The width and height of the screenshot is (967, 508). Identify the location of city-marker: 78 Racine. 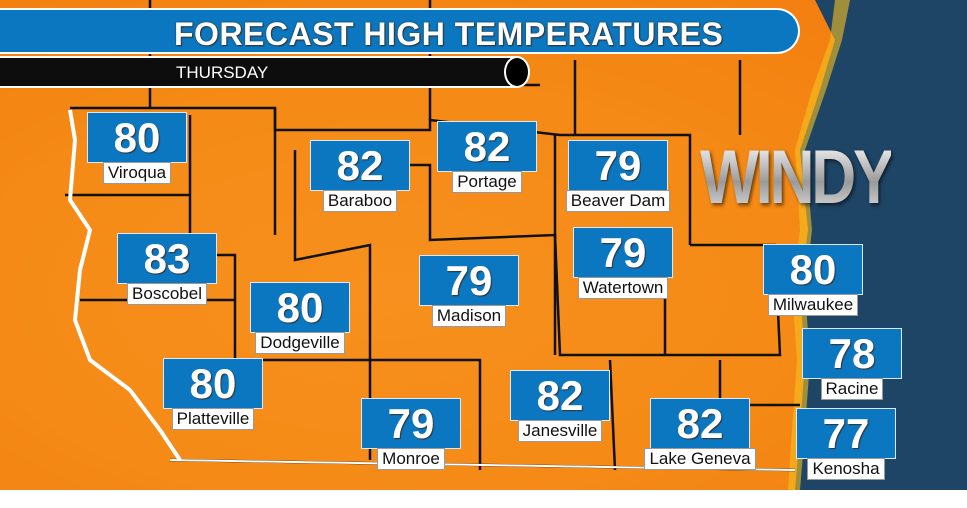
(852, 364).